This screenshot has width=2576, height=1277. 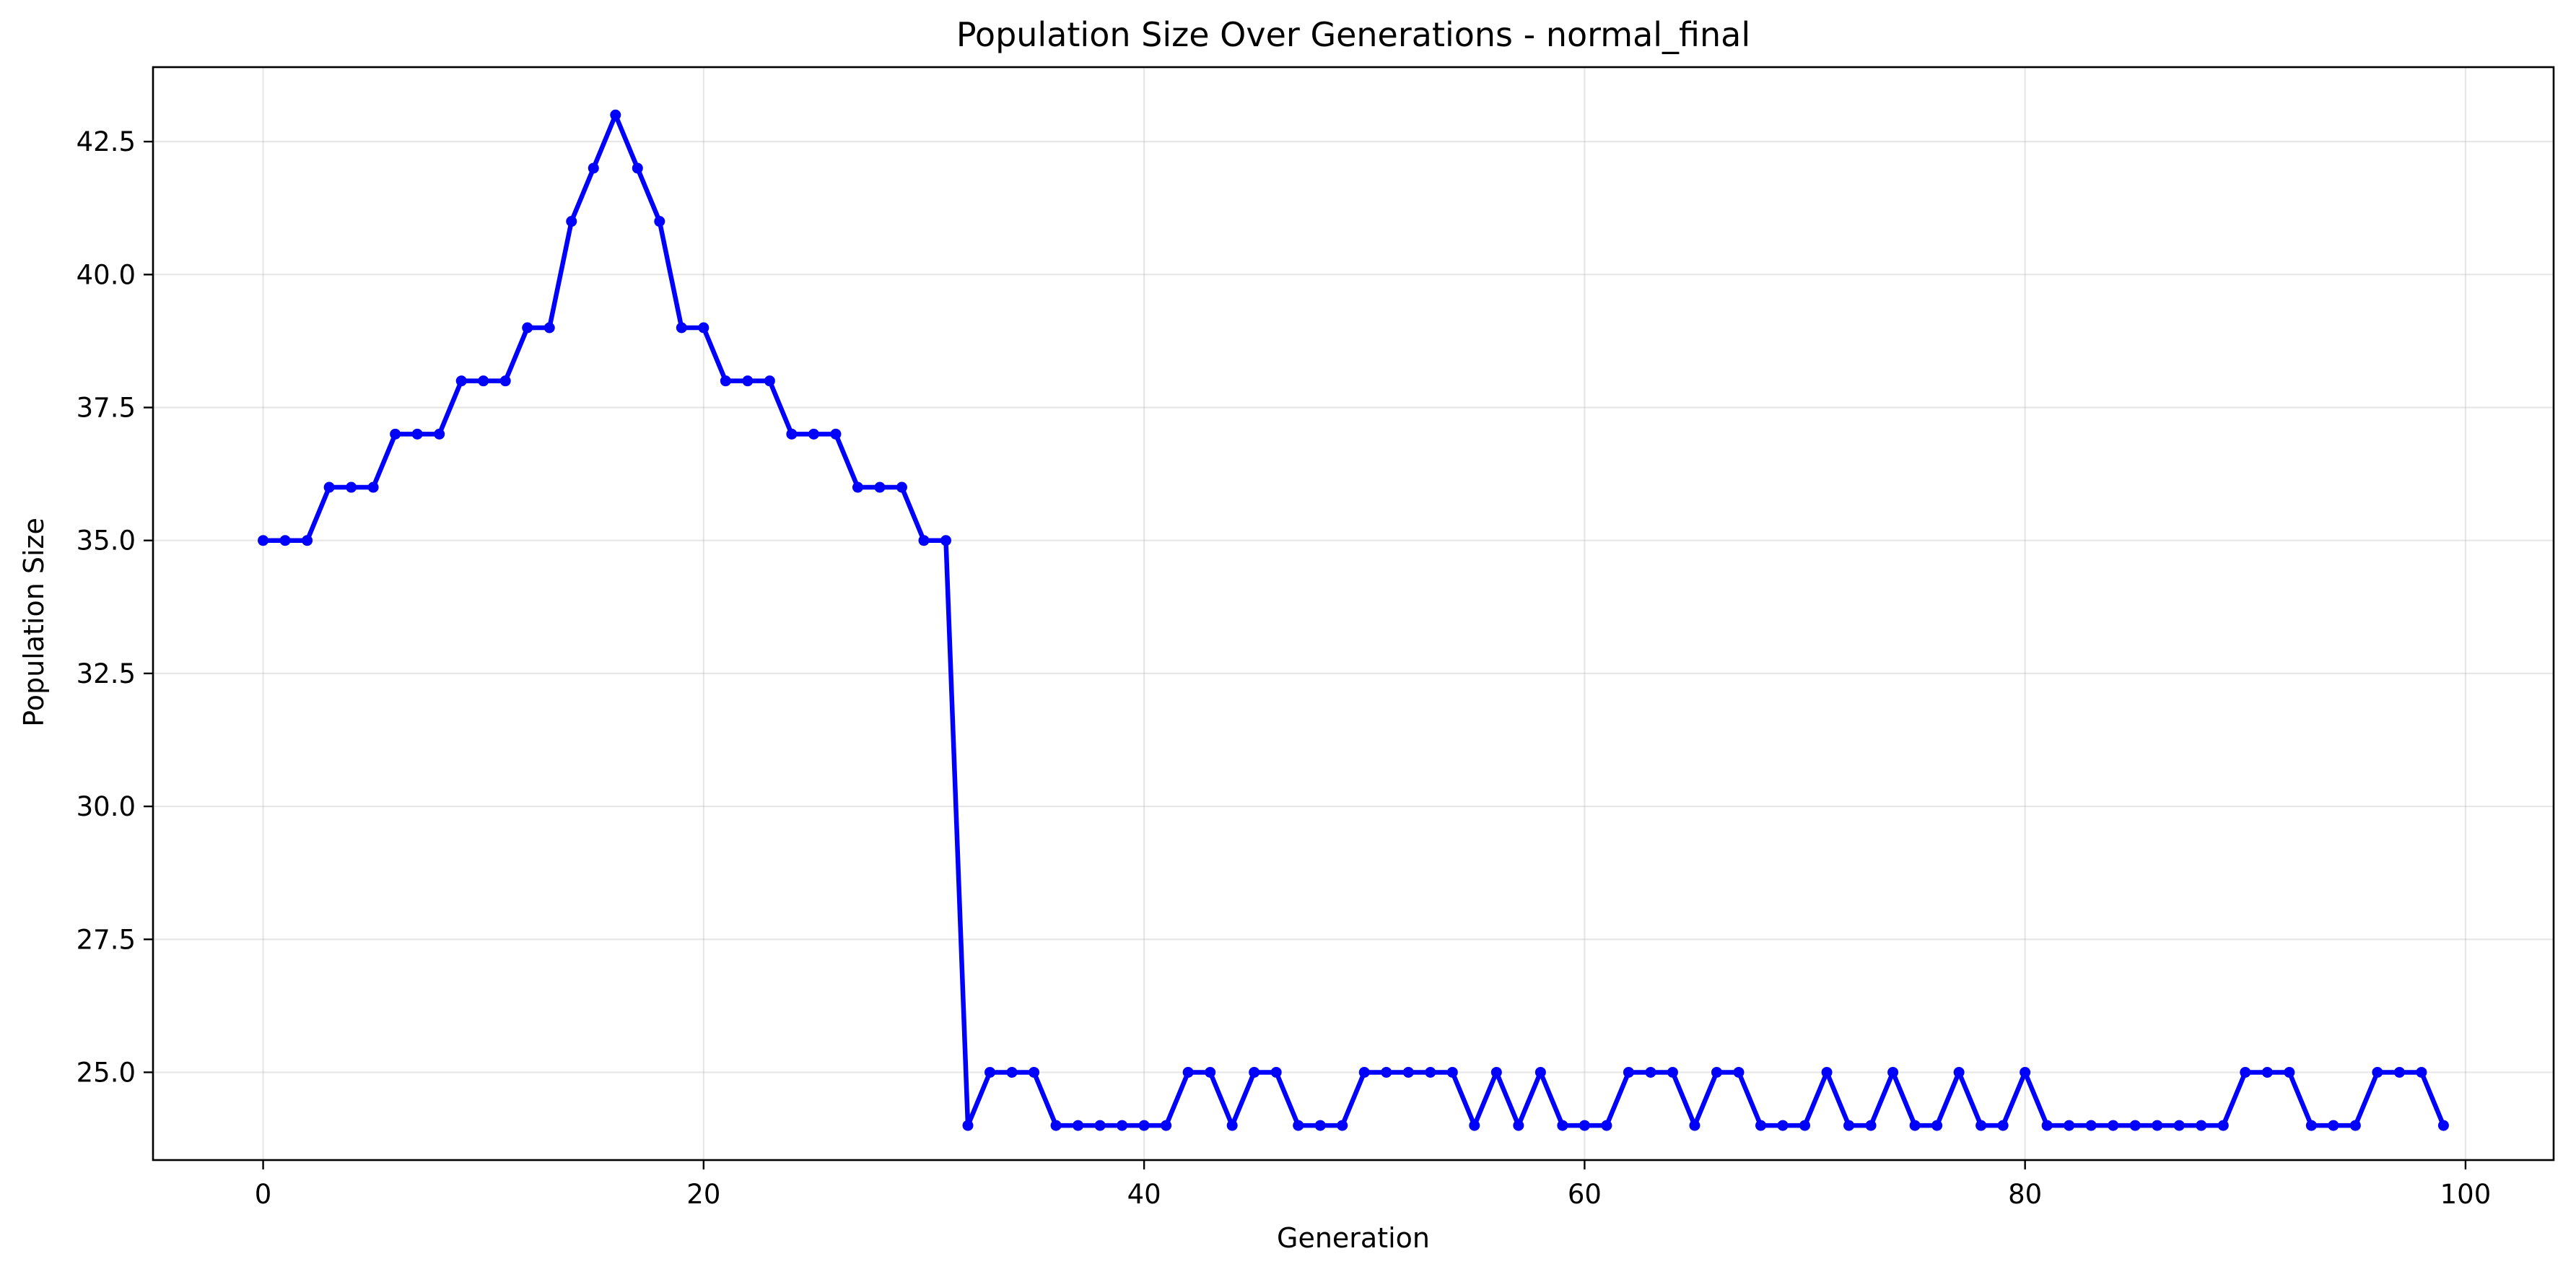 What do you see at coordinates (1353, 1238) in the screenshot?
I see `x-axis-label: Generation` at bounding box center [1353, 1238].